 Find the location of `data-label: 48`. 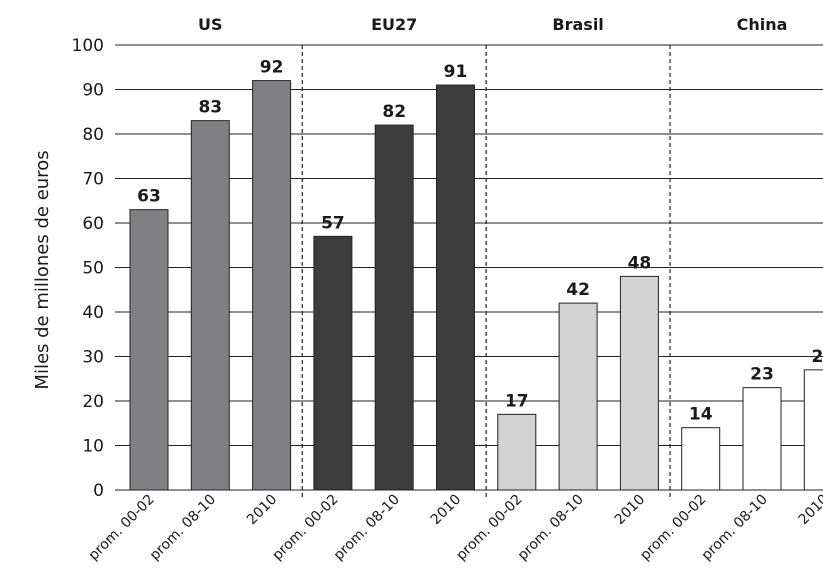

data-label: 48 is located at coordinates (640, 263).